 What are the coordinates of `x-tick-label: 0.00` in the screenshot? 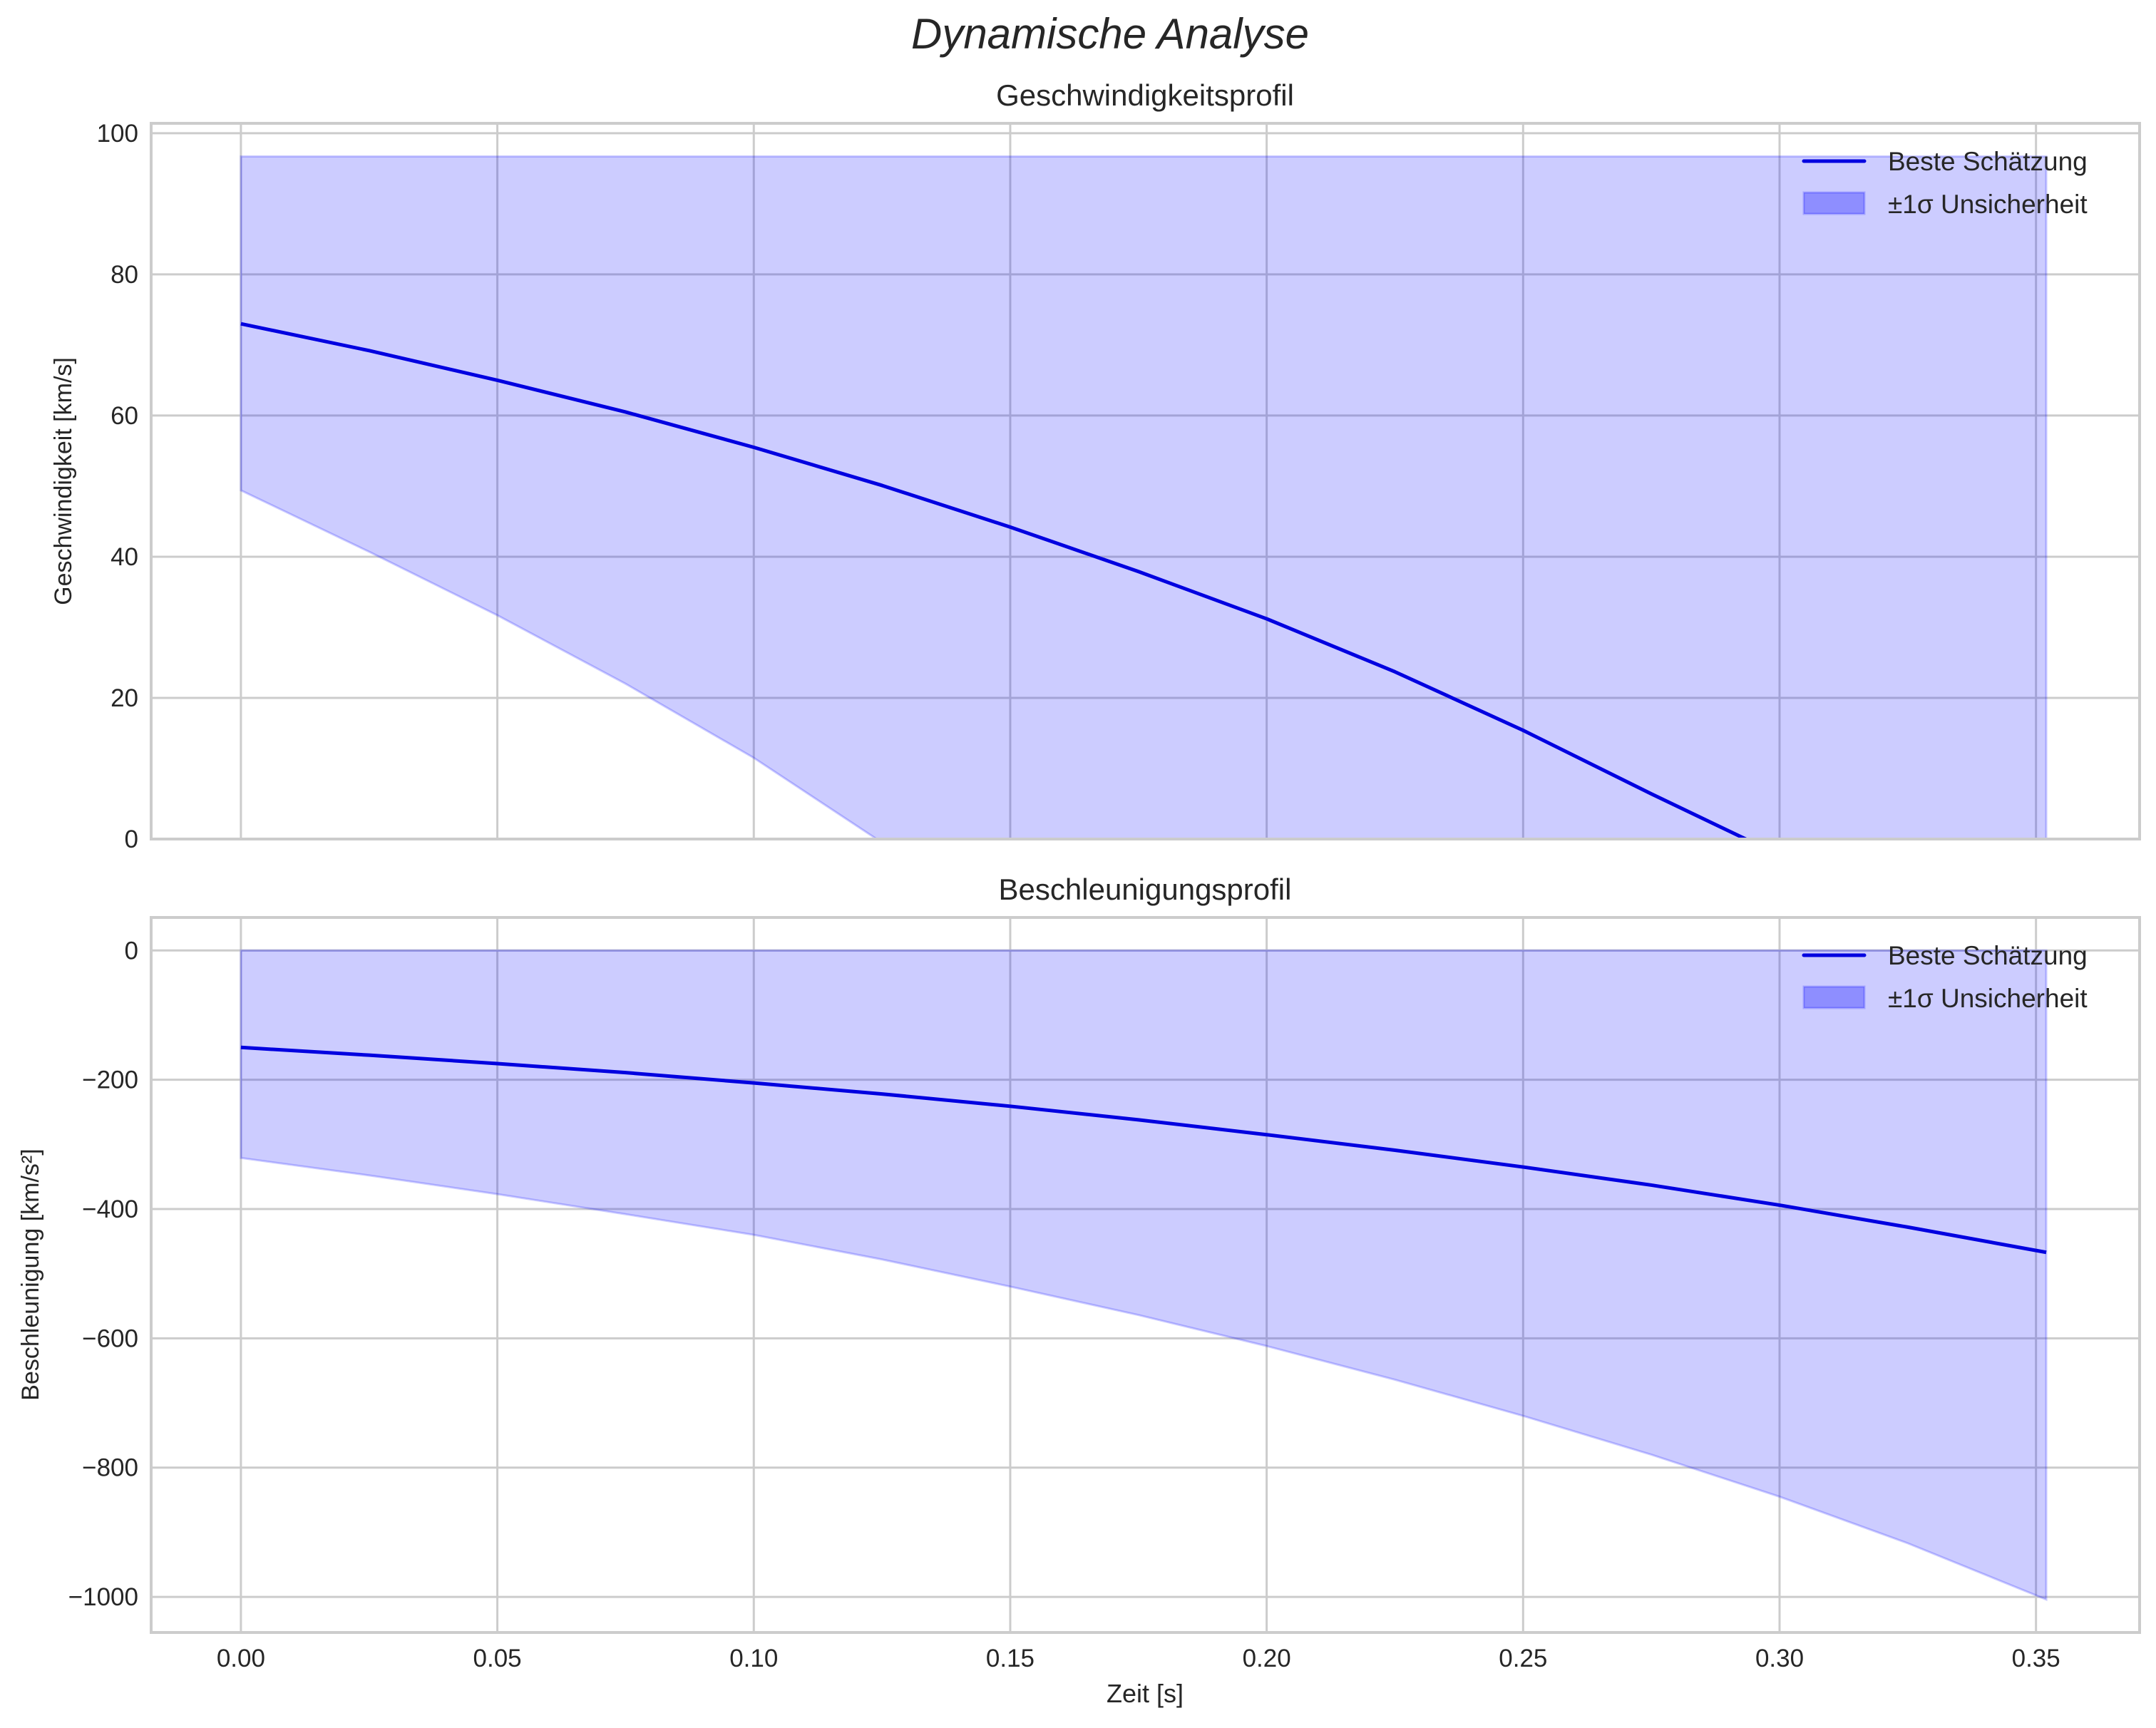 It's located at (241, 1658).